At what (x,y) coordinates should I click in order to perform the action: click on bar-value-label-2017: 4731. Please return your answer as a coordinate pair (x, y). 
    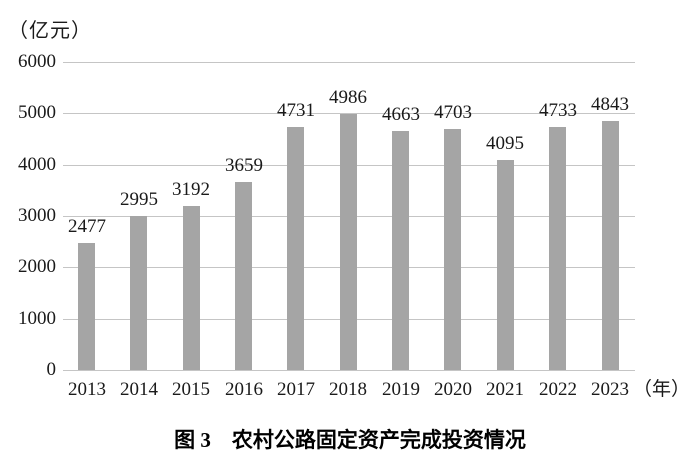
    Looking at the image, I should click on (296, 110).